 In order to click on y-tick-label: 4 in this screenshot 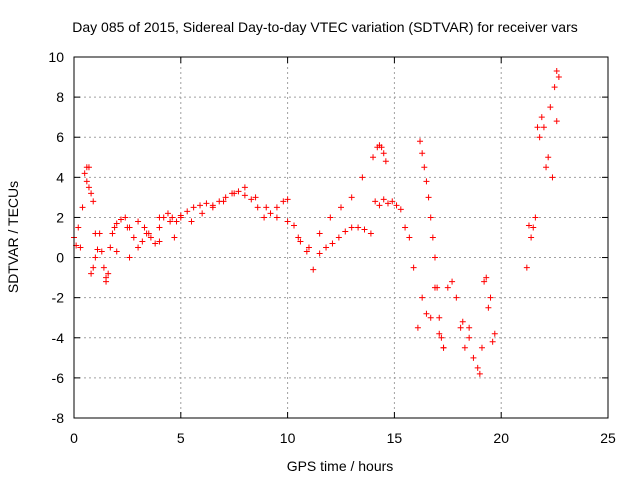, I will do `click(60, 177)`.